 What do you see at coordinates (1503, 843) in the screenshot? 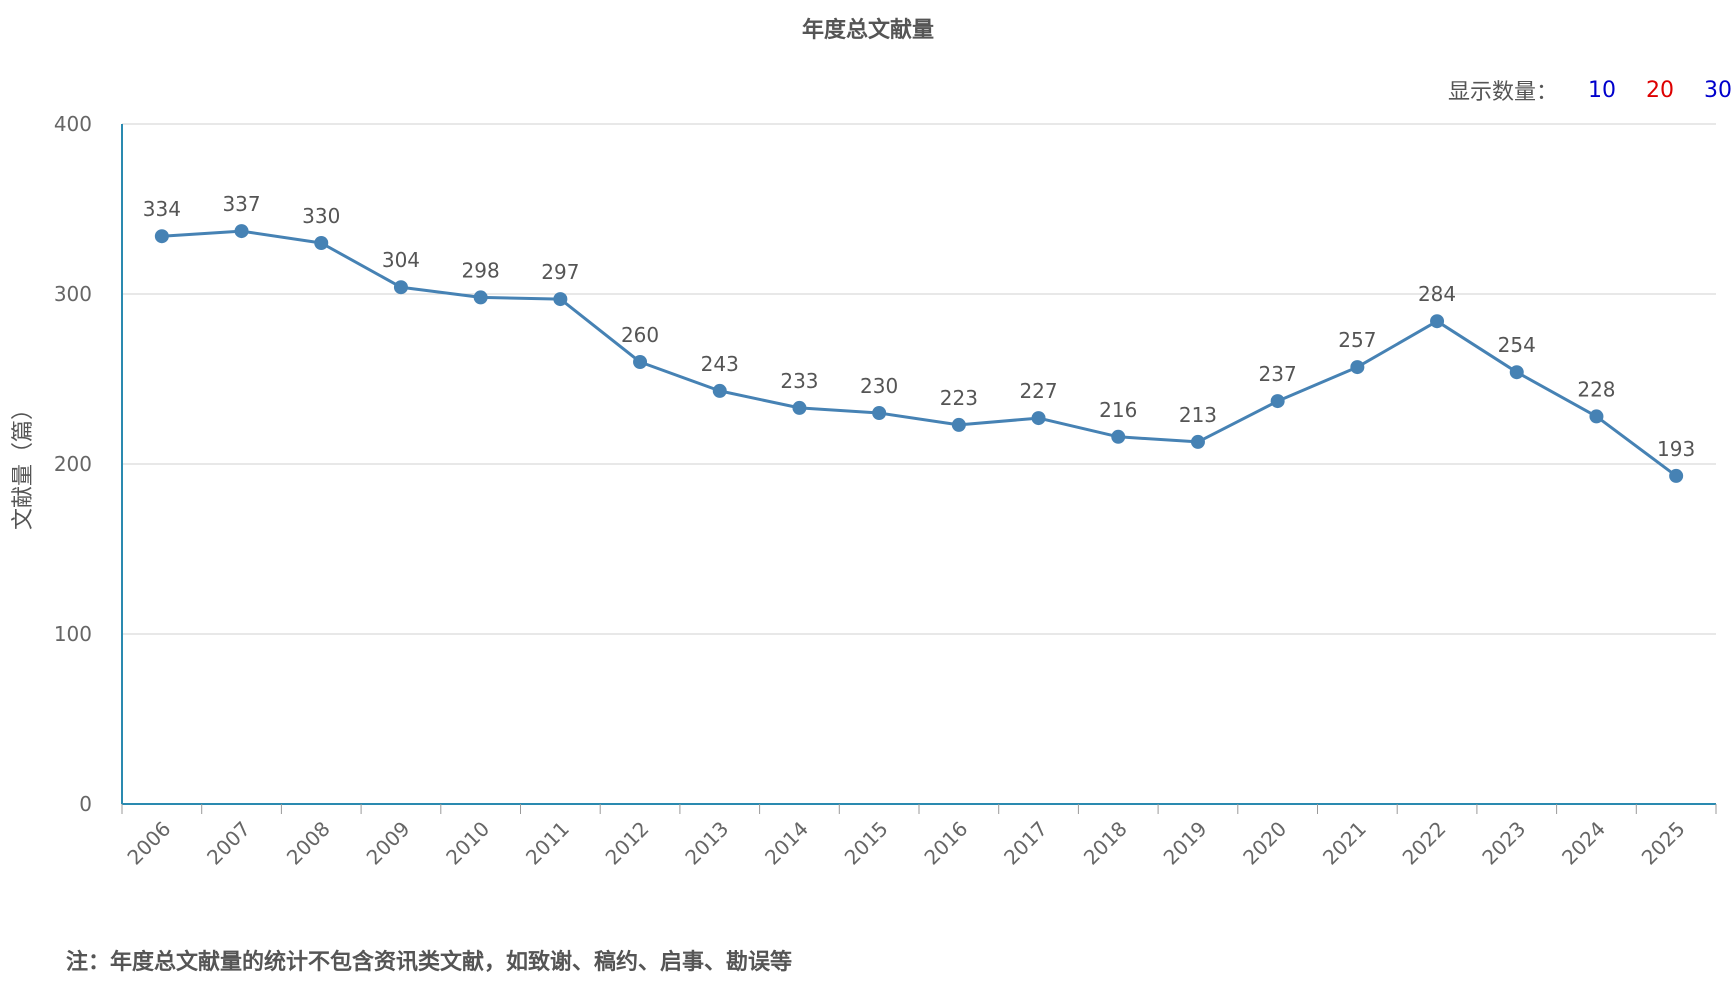
I see `x-tick-label: 2023` at bounding box center [1503, 843].